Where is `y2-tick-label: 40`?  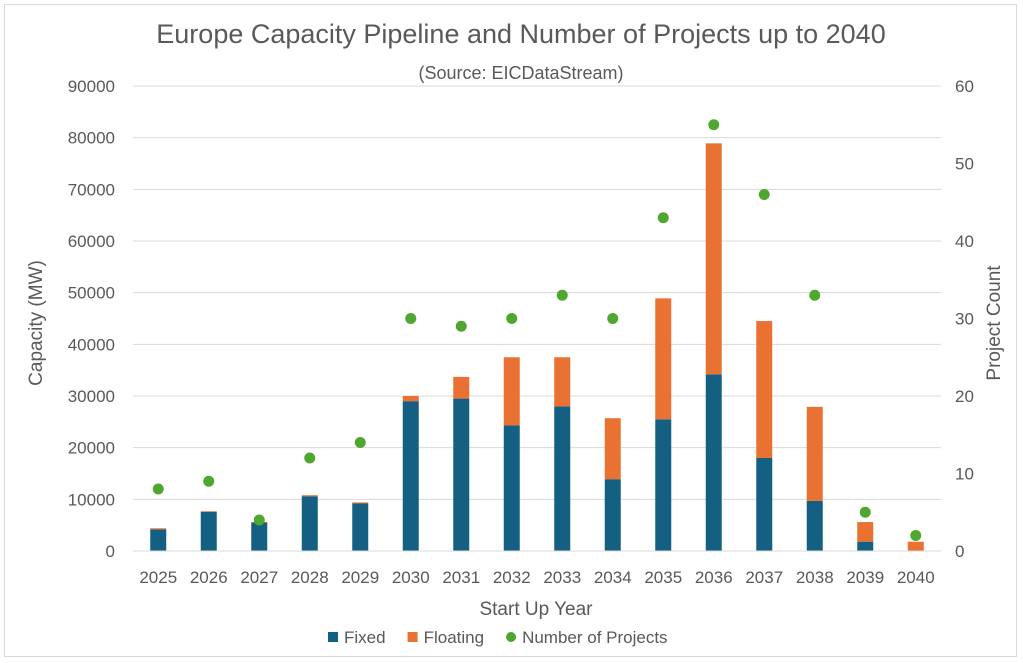 y2-tick-label: 40 is located at coordinates (964, 241).